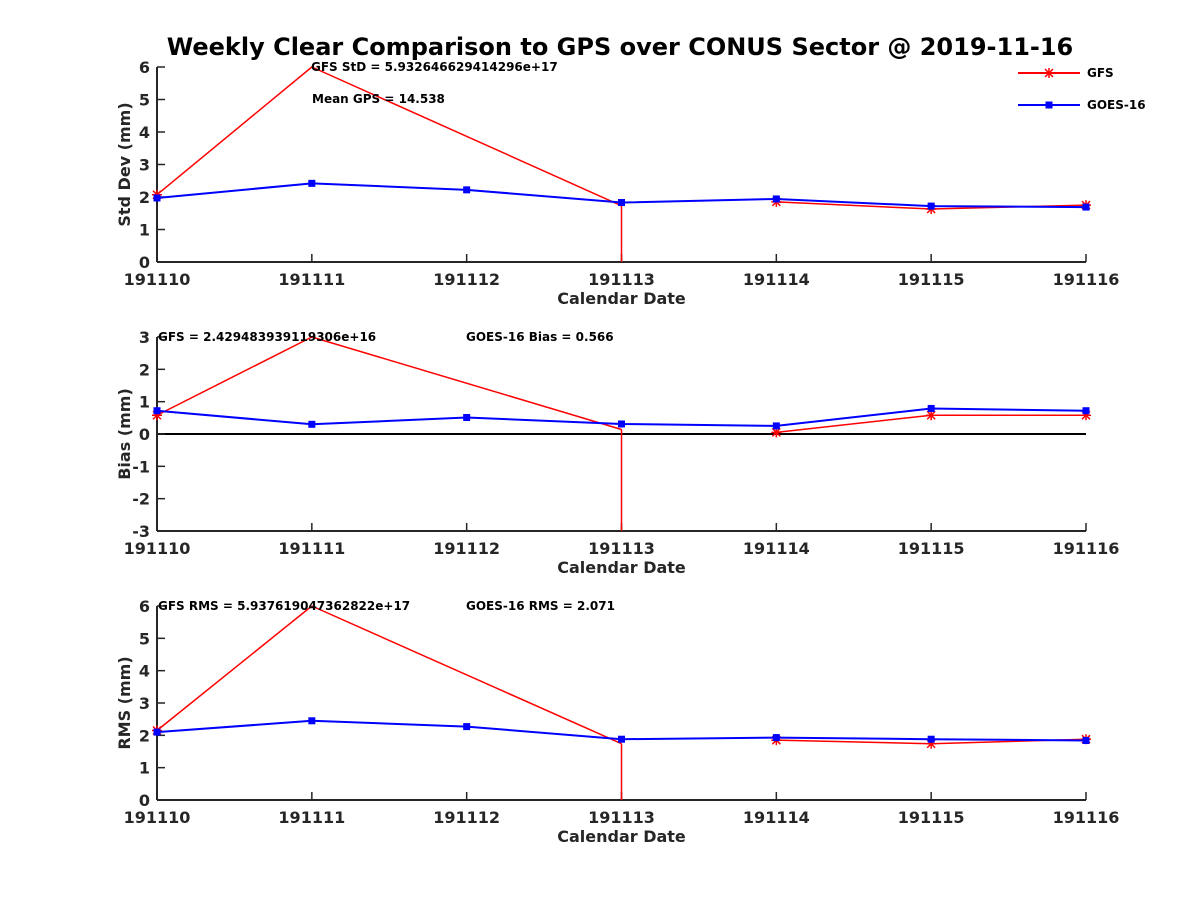 Image resolution: width=1200 pixels, height=904 pixels. I want to click on legend-label: GFS, so click(1100, 73).